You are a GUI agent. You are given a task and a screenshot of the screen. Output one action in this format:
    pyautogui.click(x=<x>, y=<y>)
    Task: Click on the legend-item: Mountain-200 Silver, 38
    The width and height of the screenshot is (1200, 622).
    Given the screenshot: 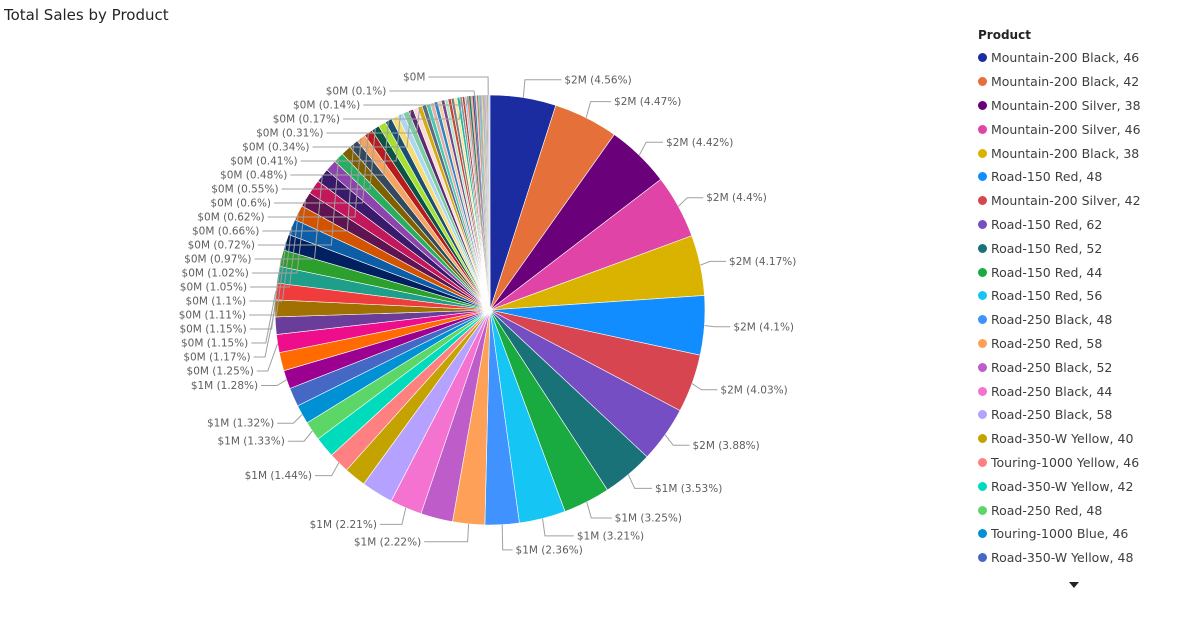 What is the action you would take?
    pyautogui.click(x=1085, y=106)
    